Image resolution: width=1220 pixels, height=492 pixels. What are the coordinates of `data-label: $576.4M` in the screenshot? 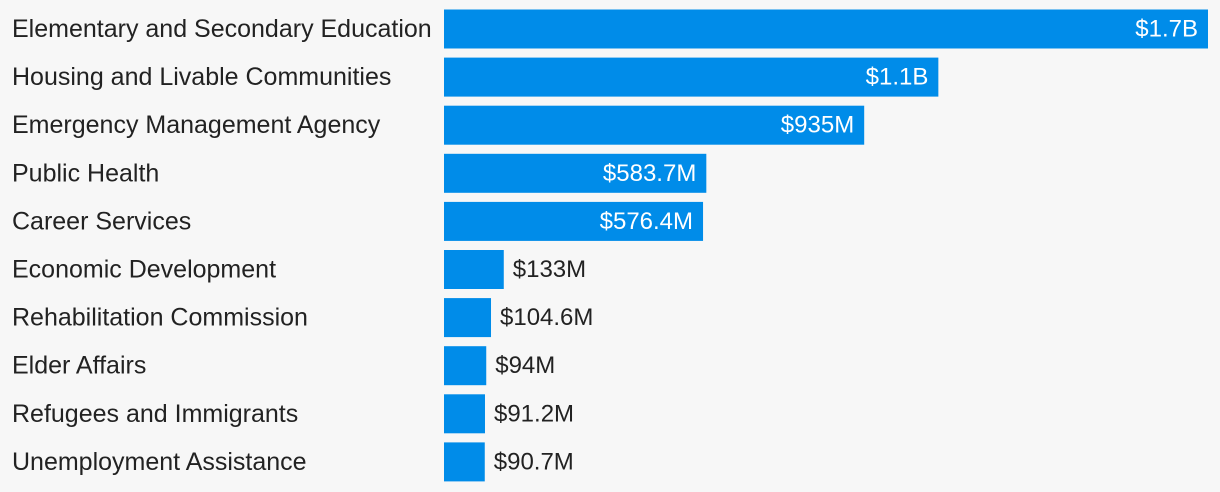 It's located at (646, 221).